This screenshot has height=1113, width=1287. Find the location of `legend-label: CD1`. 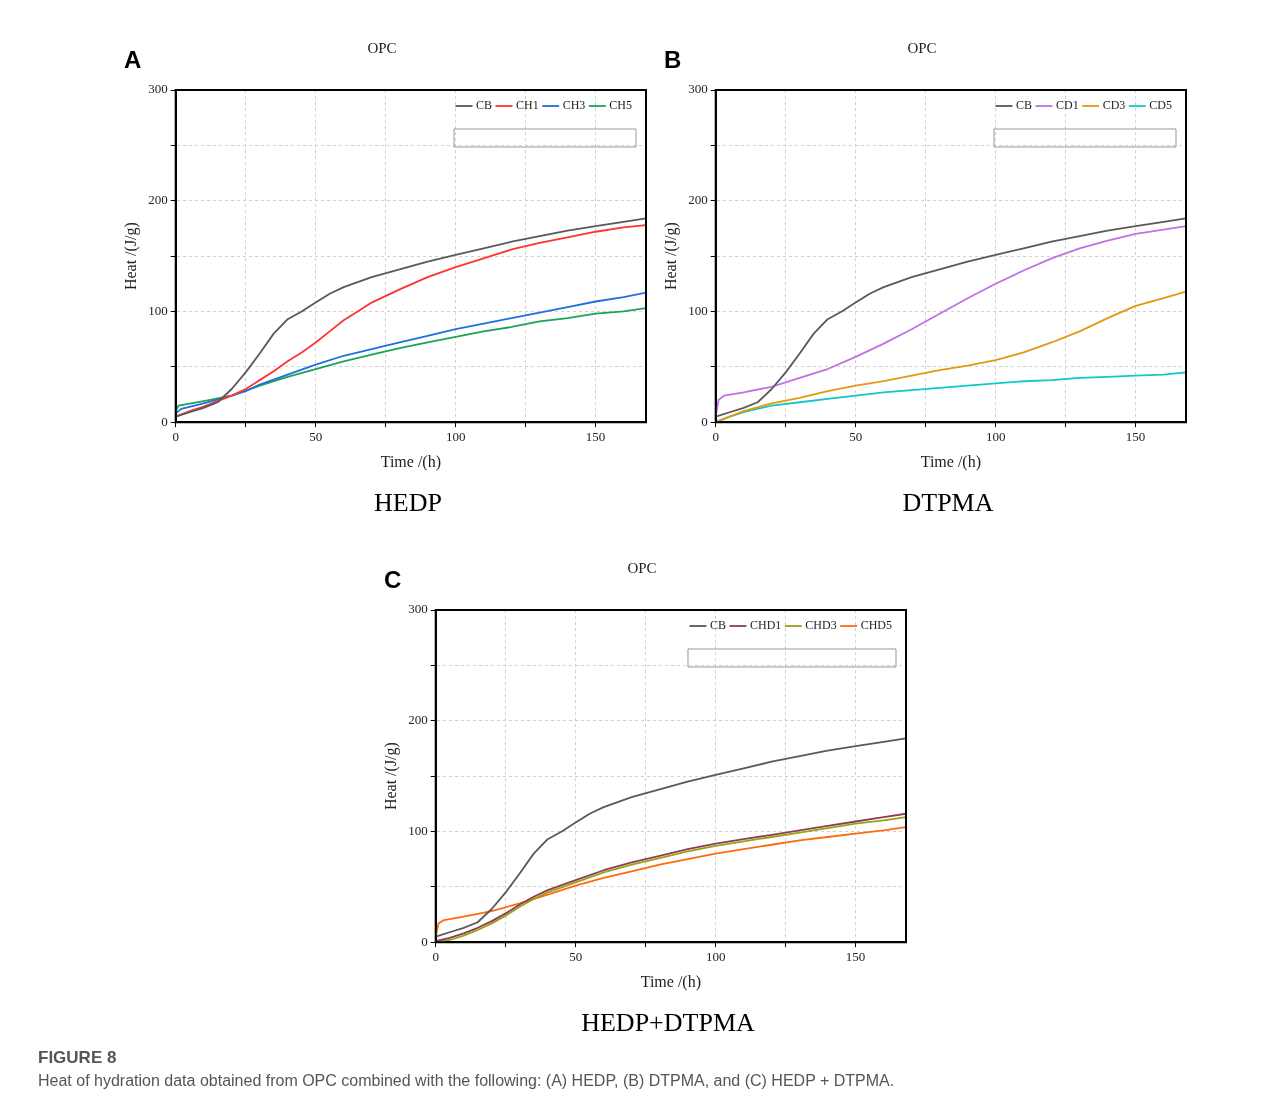

legend-label: CD1 is located at coordinates (1067, 105).